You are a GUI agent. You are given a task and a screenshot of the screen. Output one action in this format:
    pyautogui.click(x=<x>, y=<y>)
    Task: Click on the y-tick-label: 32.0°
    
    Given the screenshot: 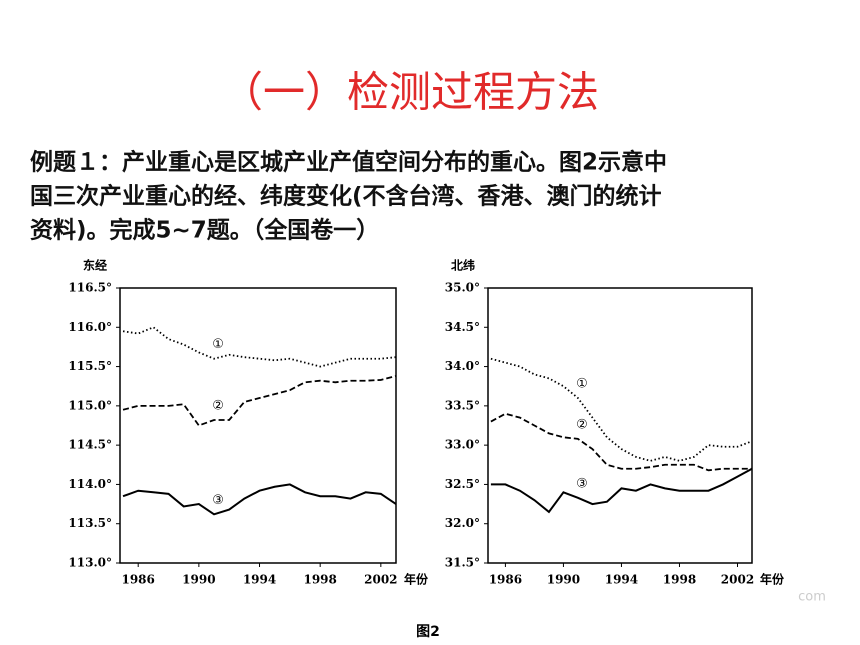 What is the action you would take?
    pyautogui.click(x=462, y=523)
    